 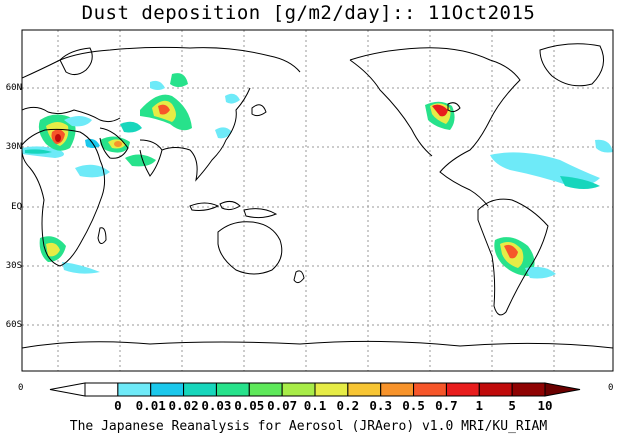 What do you see at coordinates (13, 266) in the screenshot?
I see `lat-label-30s: 30S` at bounding box center [13, 266].